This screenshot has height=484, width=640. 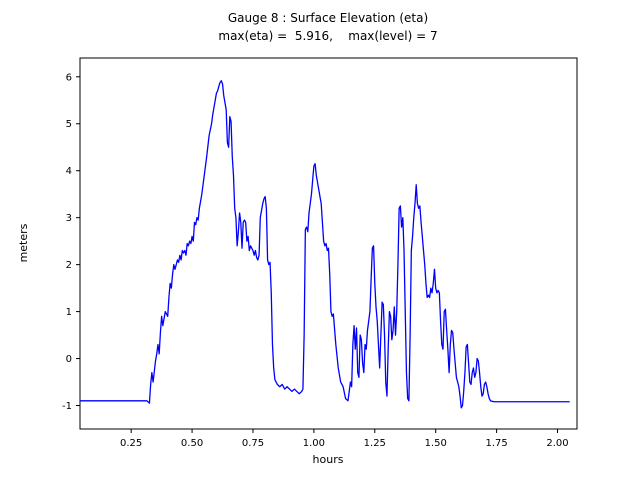 What do you see at coordinates (69, 265) in the screenshot?
I see `y-tick-label: 2` at bounding box center [69, 265].